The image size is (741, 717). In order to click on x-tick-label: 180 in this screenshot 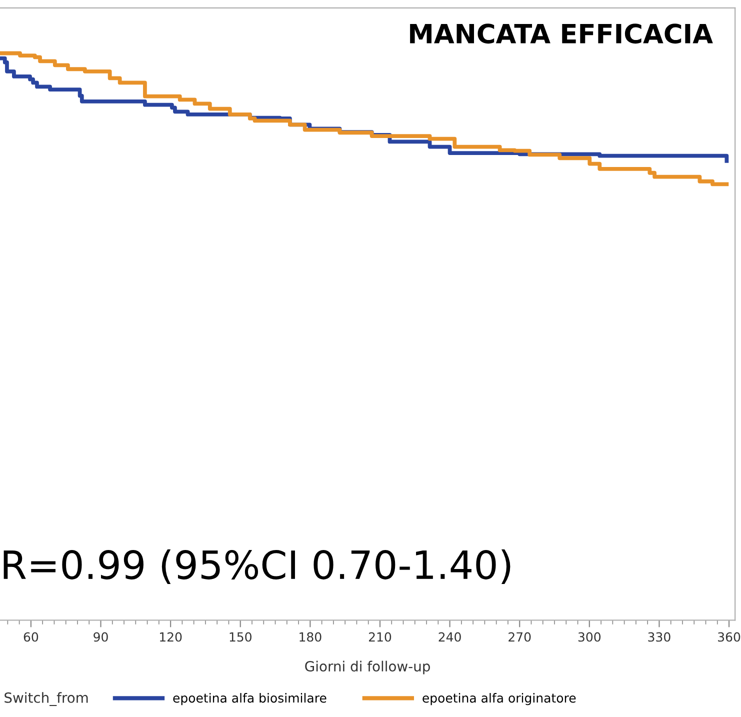, I will do `click(311, 637)`.